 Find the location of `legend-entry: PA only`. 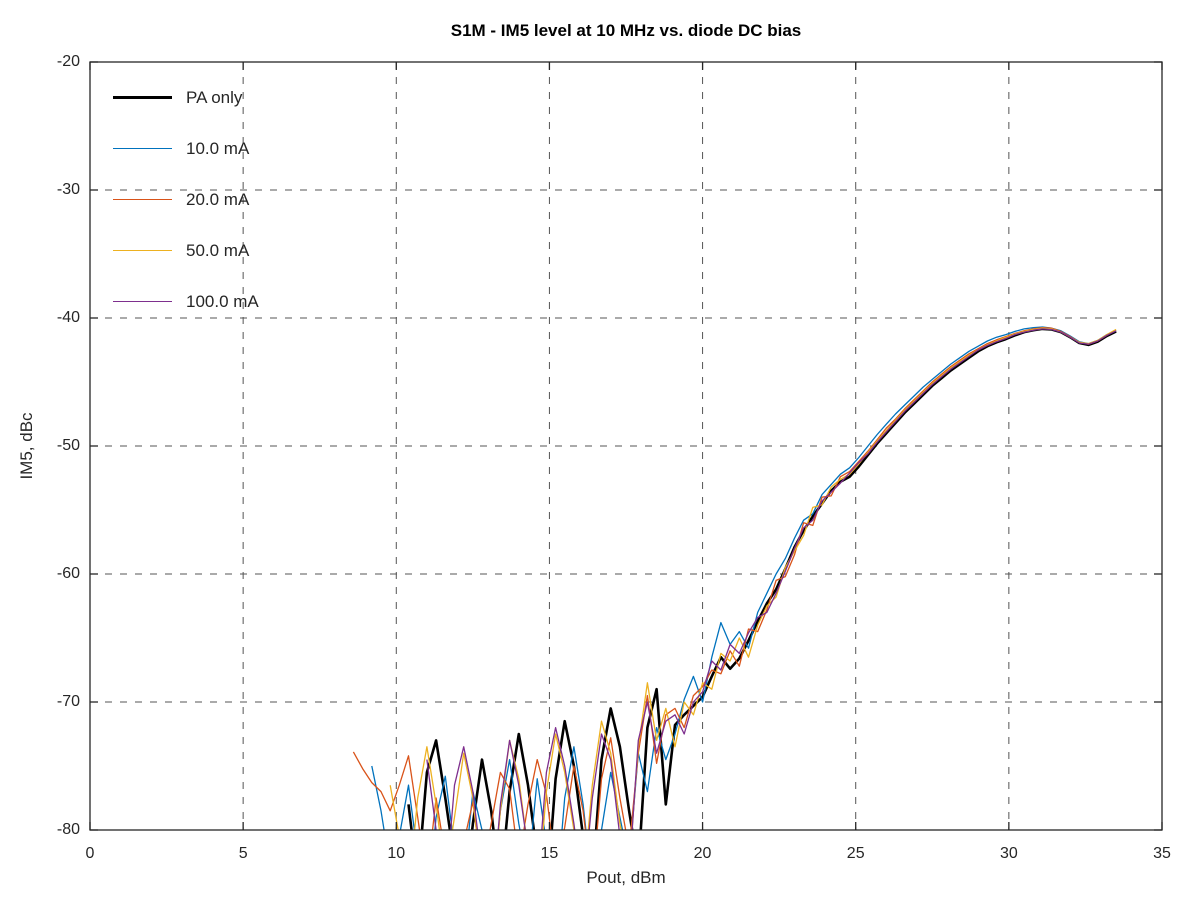

legend-entry: PA only is located at coordinates (186, 97).